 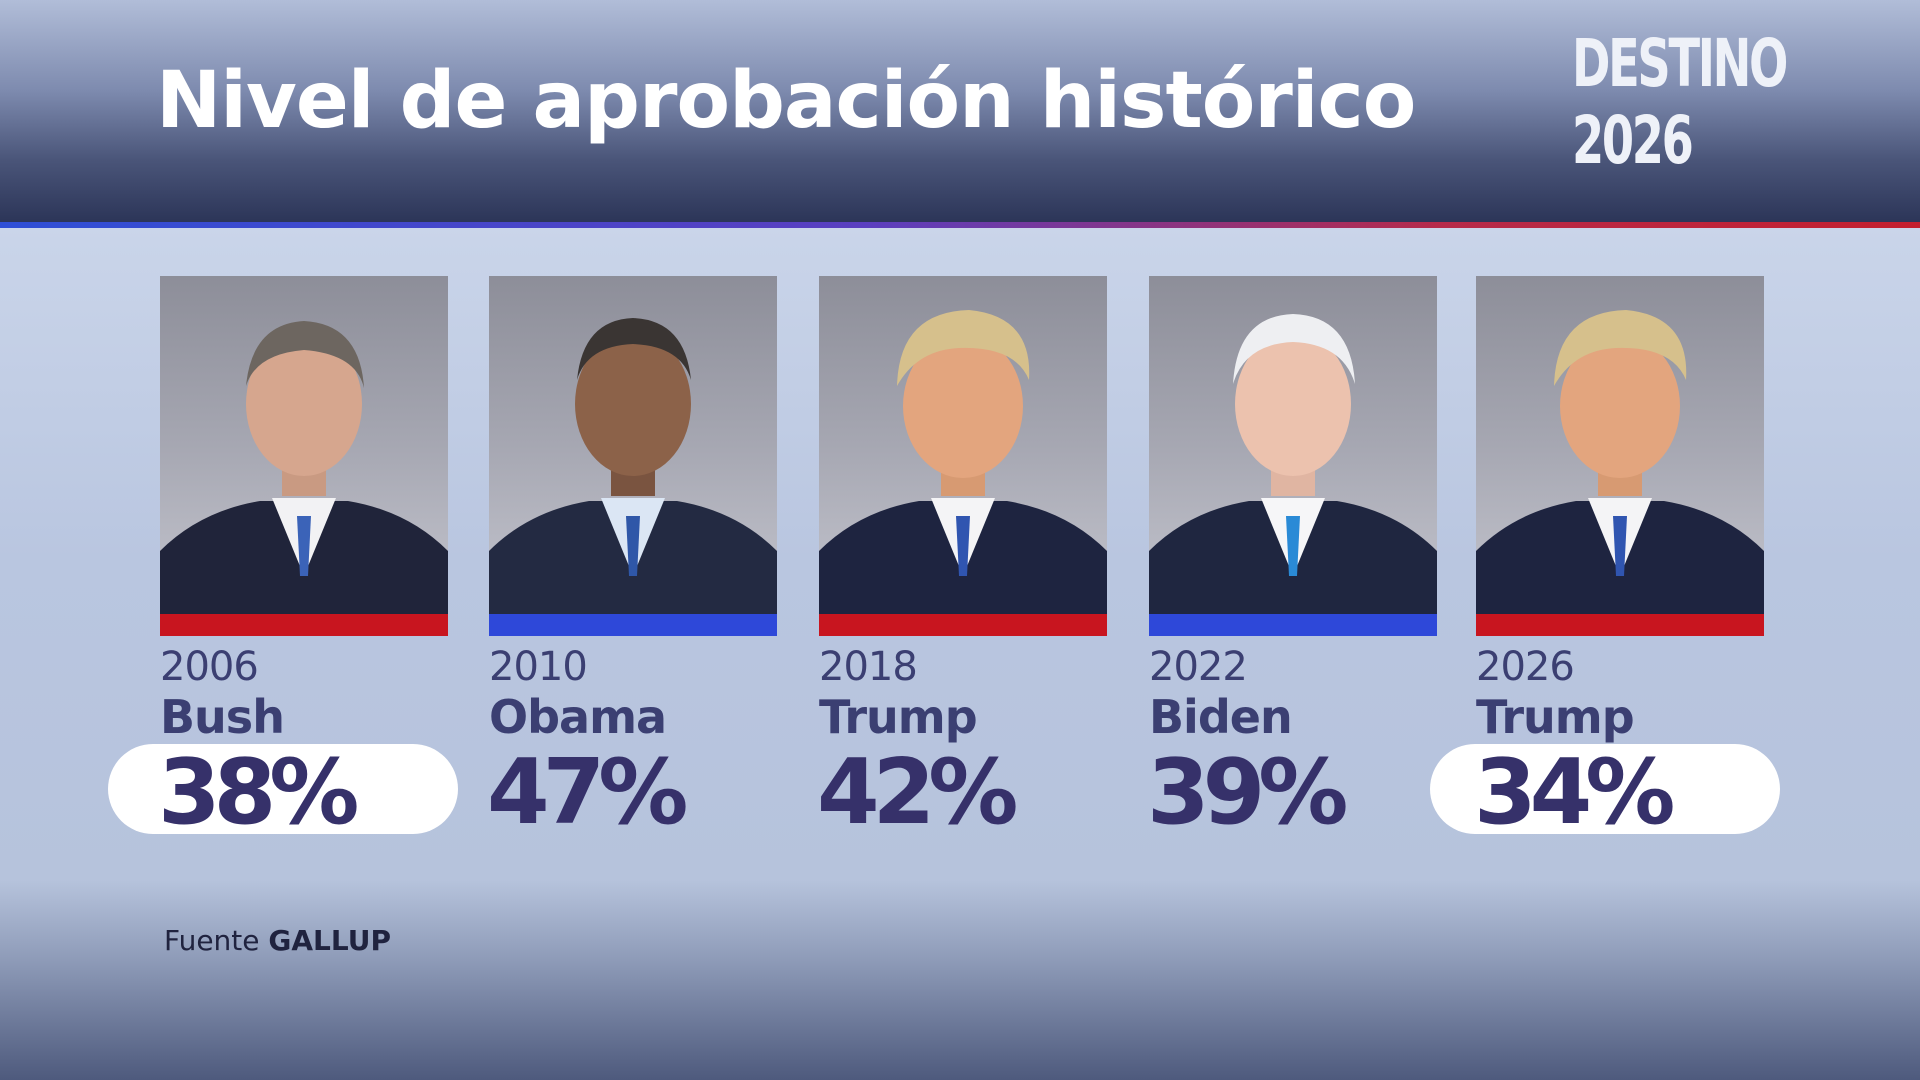 What do you see at coordinates (222, 717) in the screenshot?
I see `president-name: Bush` at bounding box center [222, 717].